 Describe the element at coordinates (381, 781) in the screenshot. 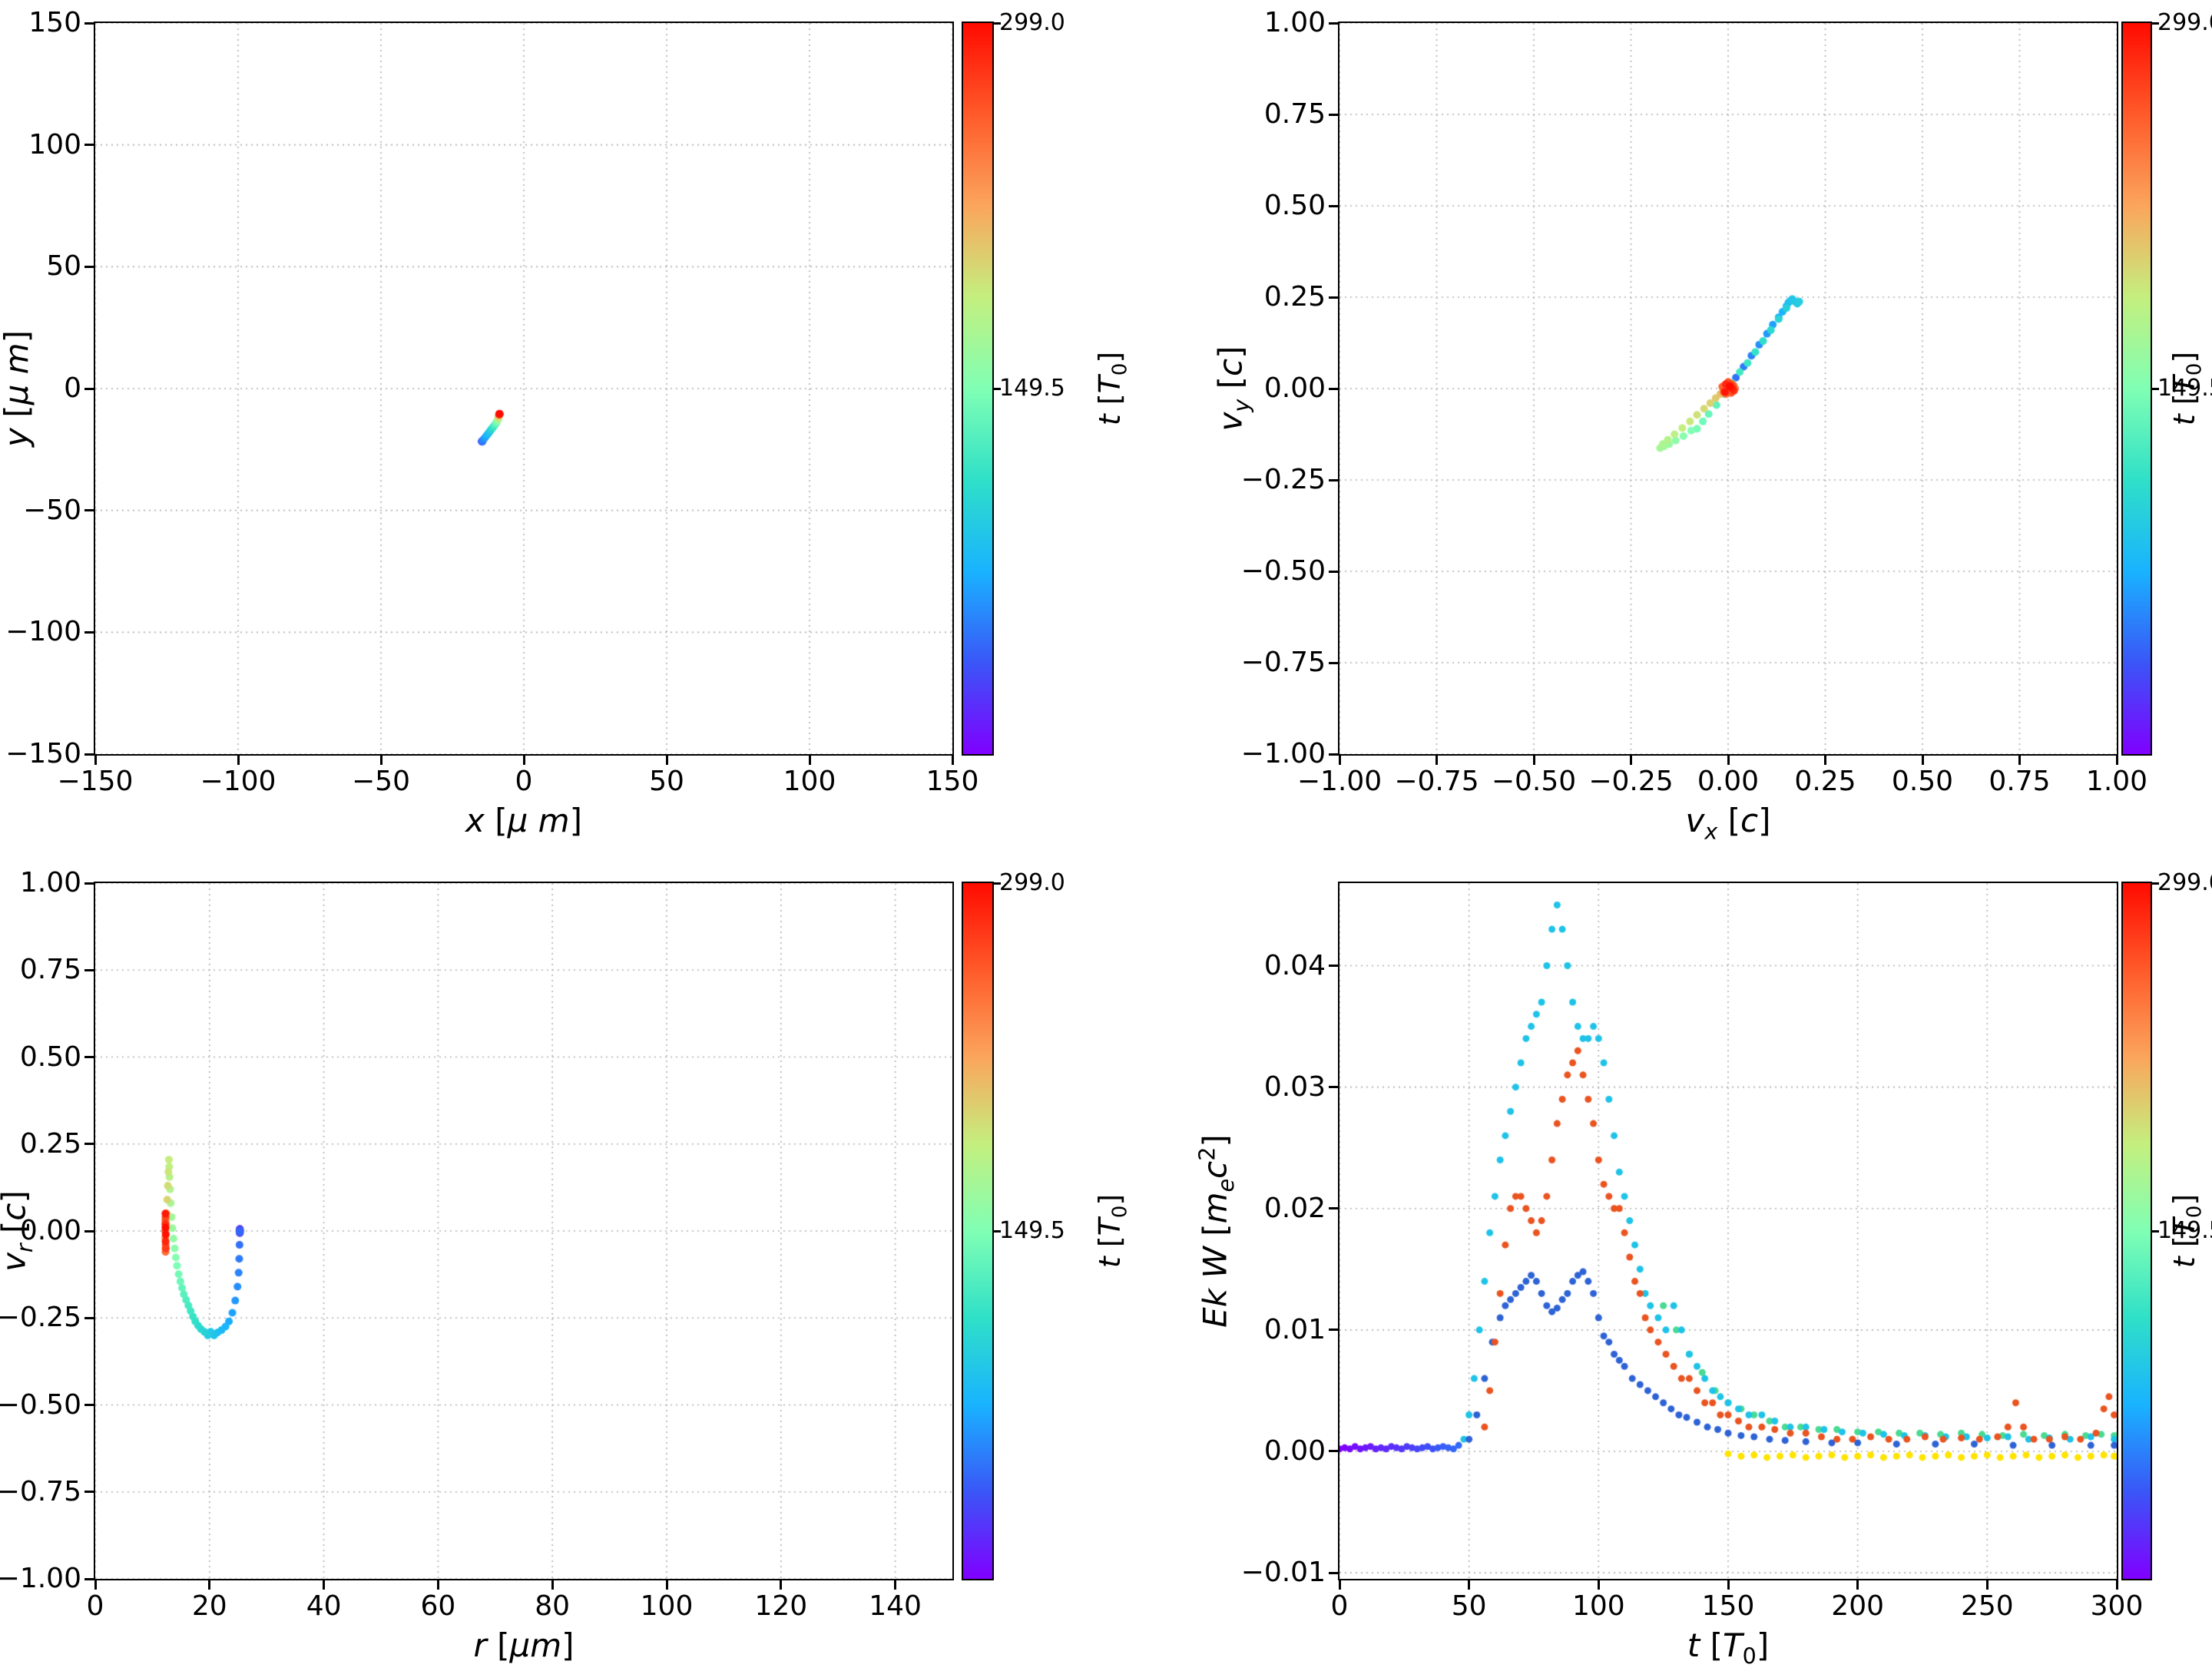

I see `x-tick-label: −50` at that location.